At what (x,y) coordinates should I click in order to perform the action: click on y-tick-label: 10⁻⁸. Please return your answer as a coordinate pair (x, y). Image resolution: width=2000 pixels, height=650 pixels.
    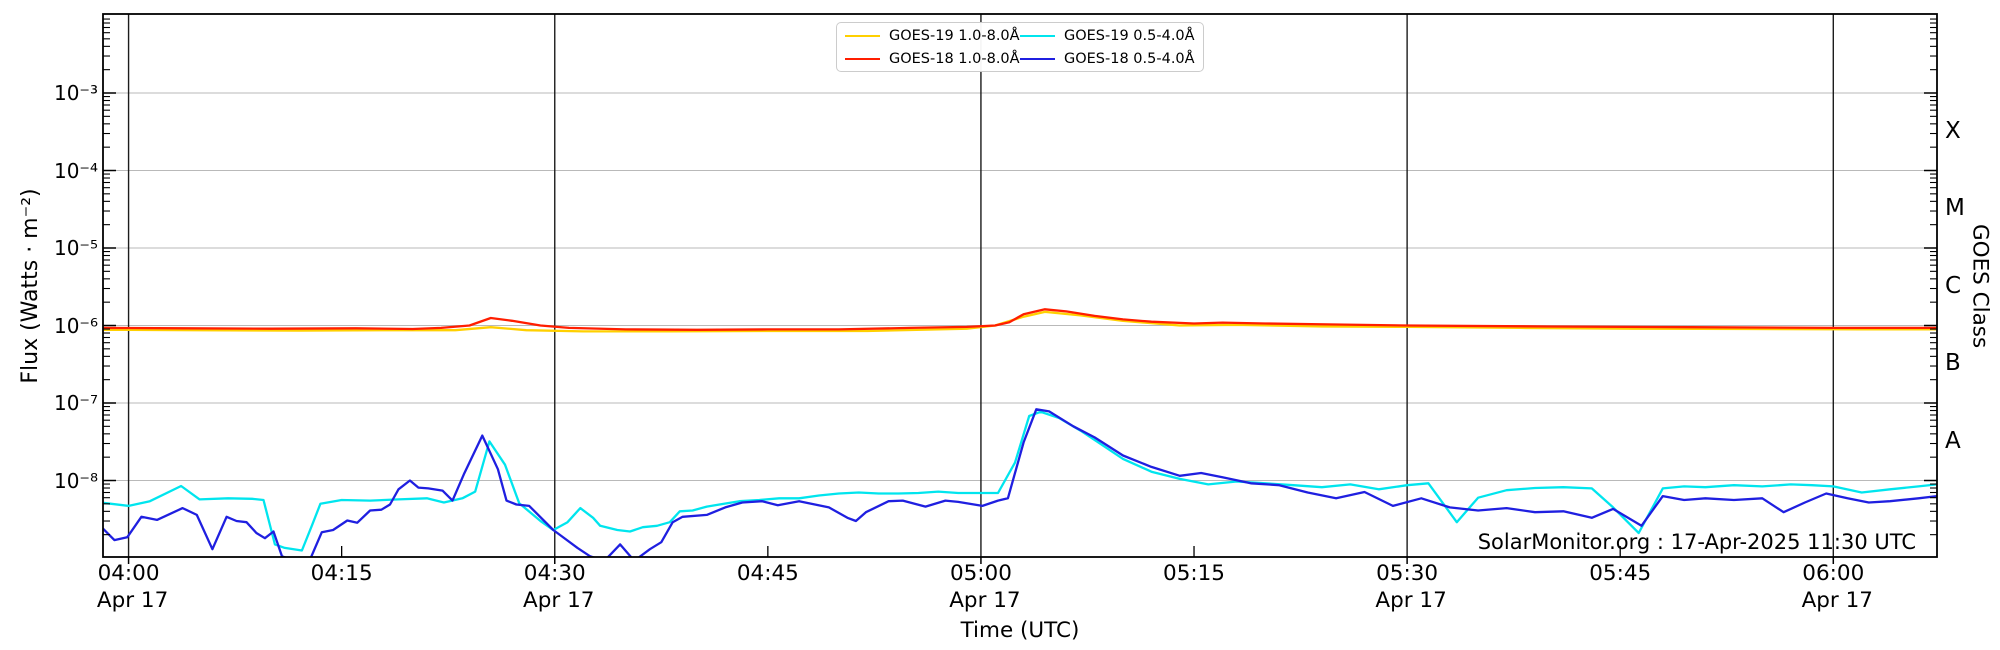
    Looking at the image, I should click on (75, 480).